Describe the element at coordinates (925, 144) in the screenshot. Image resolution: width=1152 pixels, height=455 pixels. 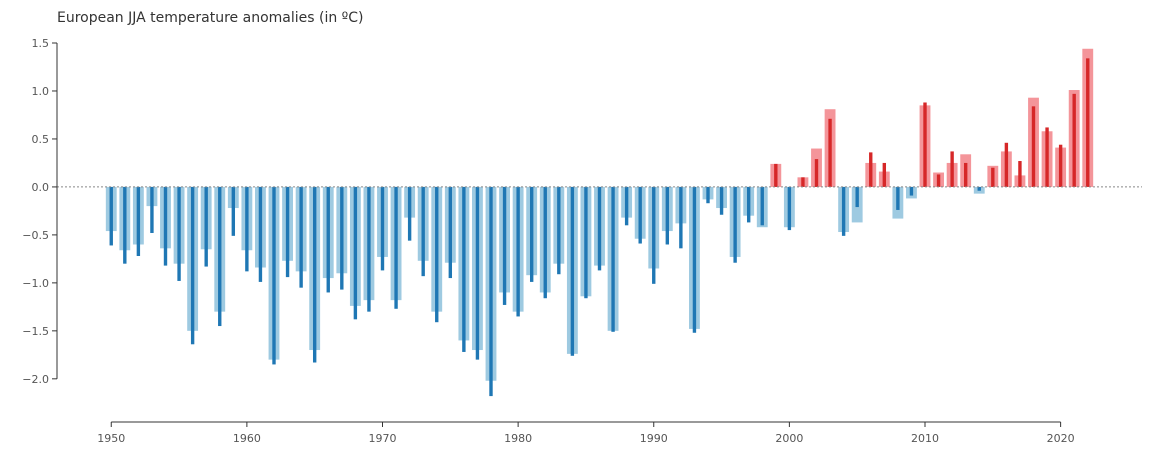
I see `bar-narrow-2010` at that location.